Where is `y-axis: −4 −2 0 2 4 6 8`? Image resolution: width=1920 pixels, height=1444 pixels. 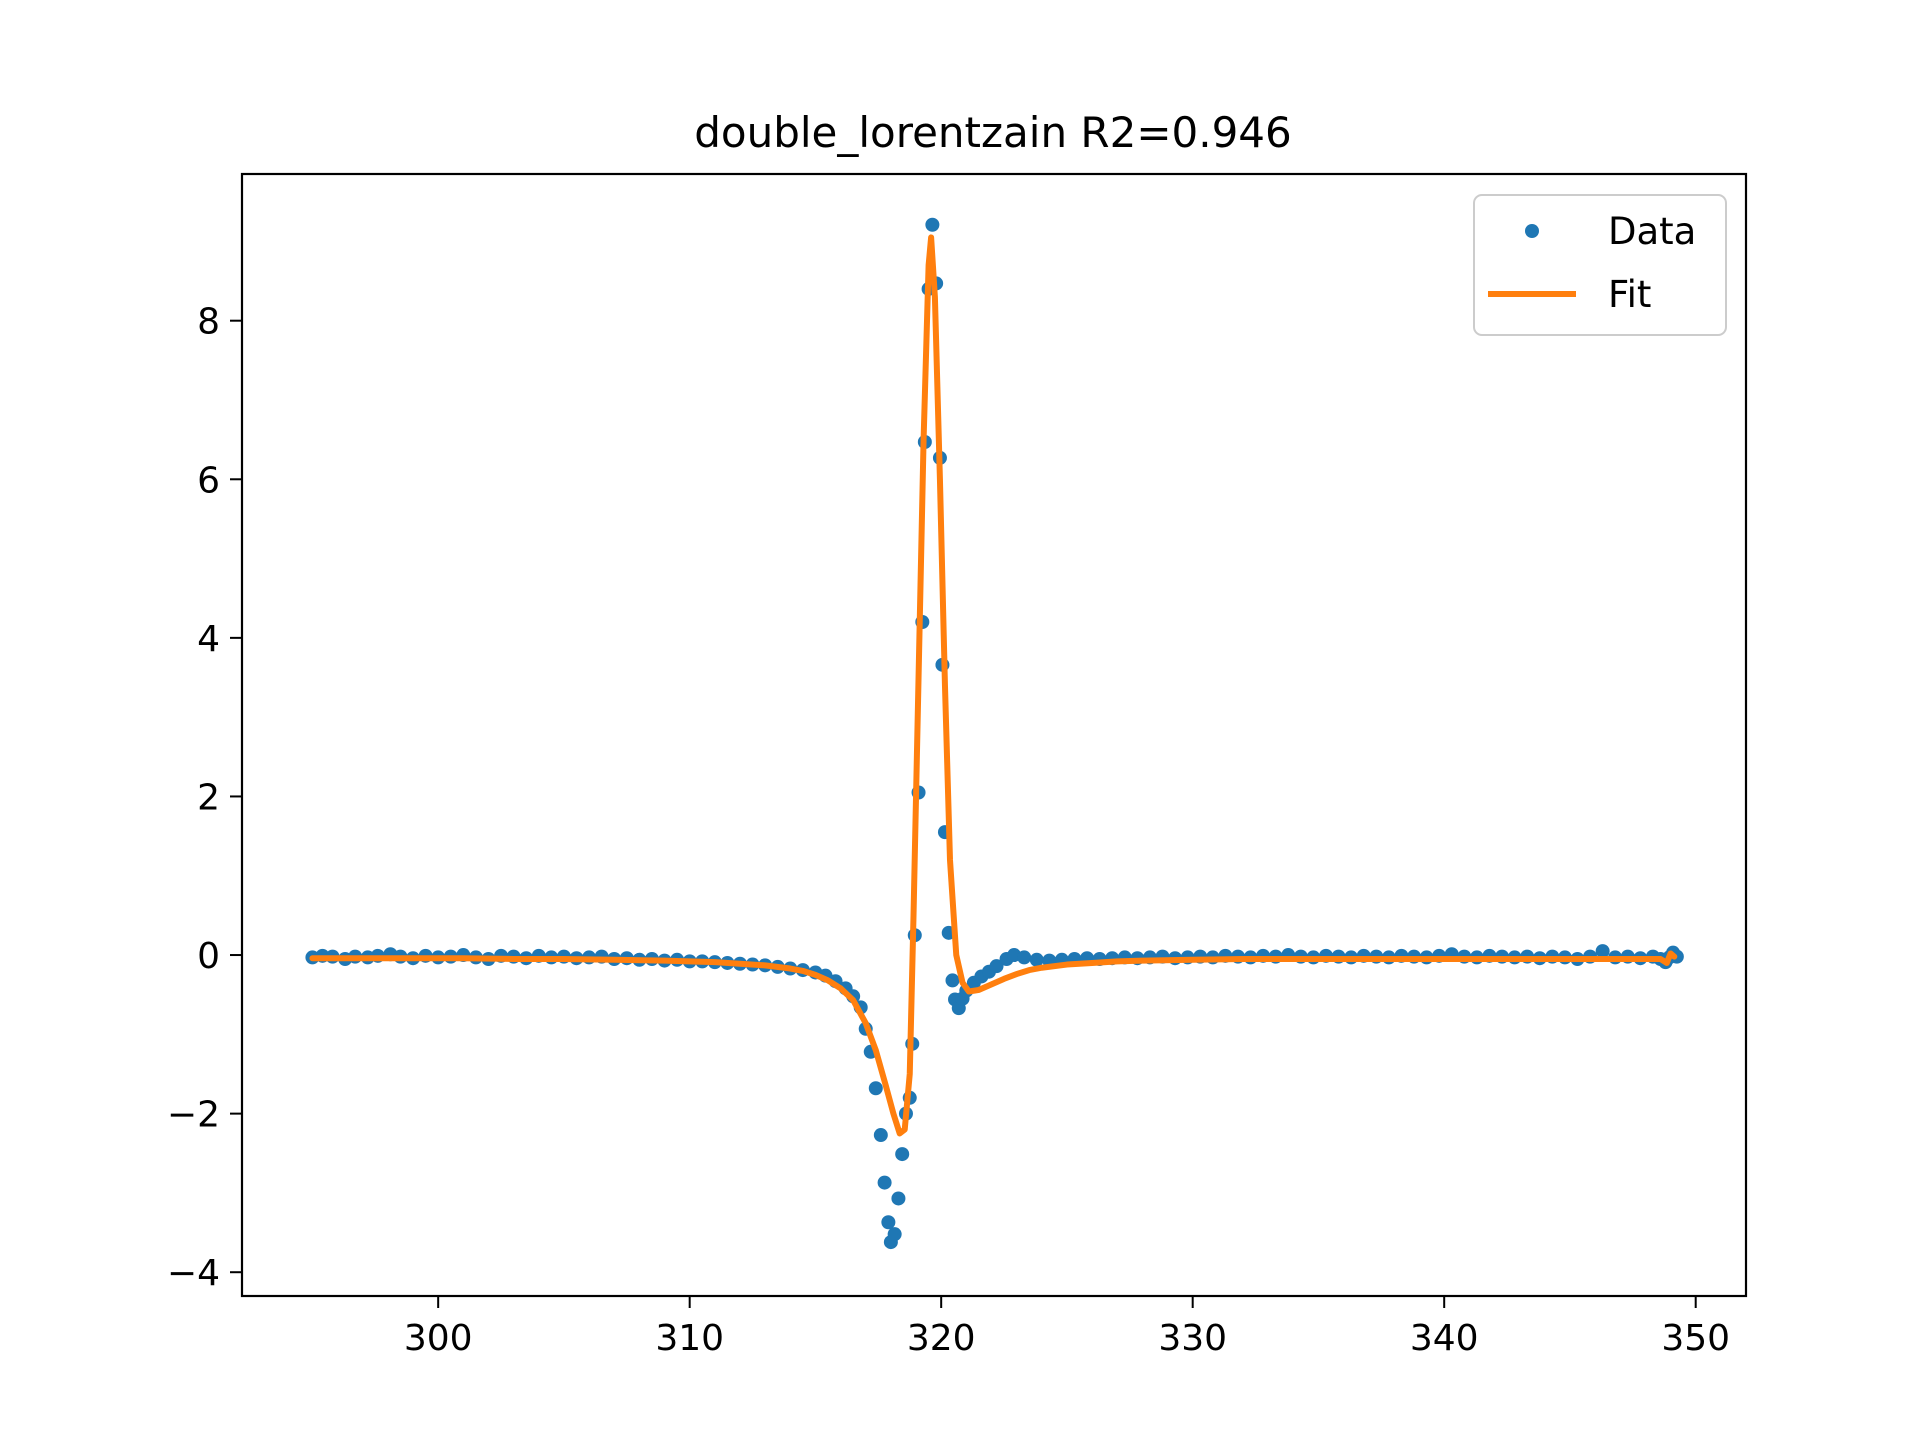
y-axis: −4 −2 0 2 4 6 8 is located at coordinates (204, 798).